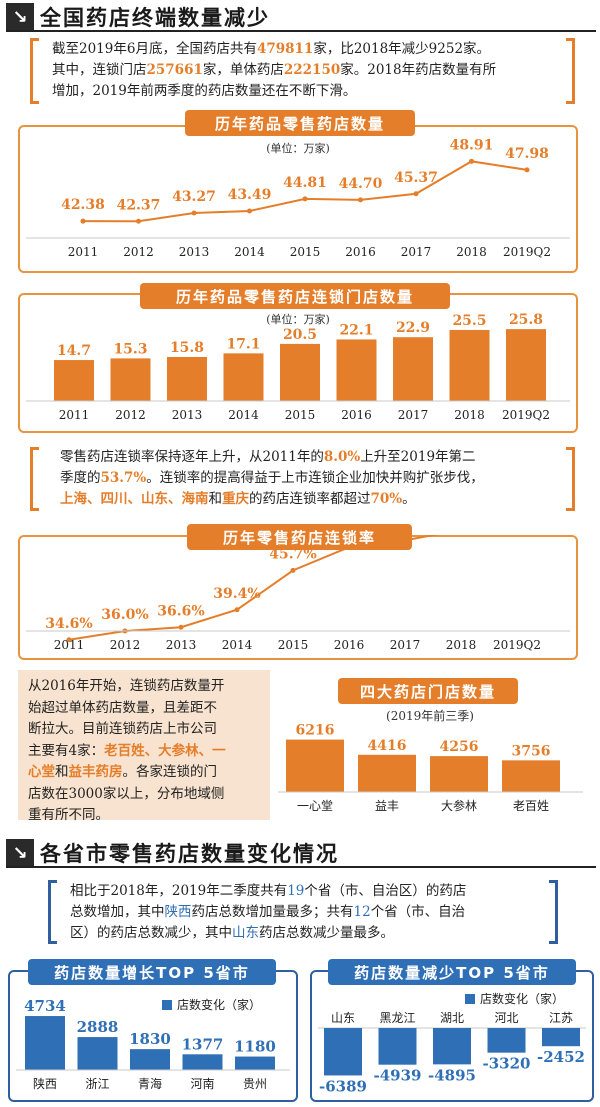 Image resolution: width=600 pixels, height=1107 pixels. What do you see at coordinates (531, 806) in the screenshot?
I see `x-tick-label: 老百姓` at bounding box center [531, 806].